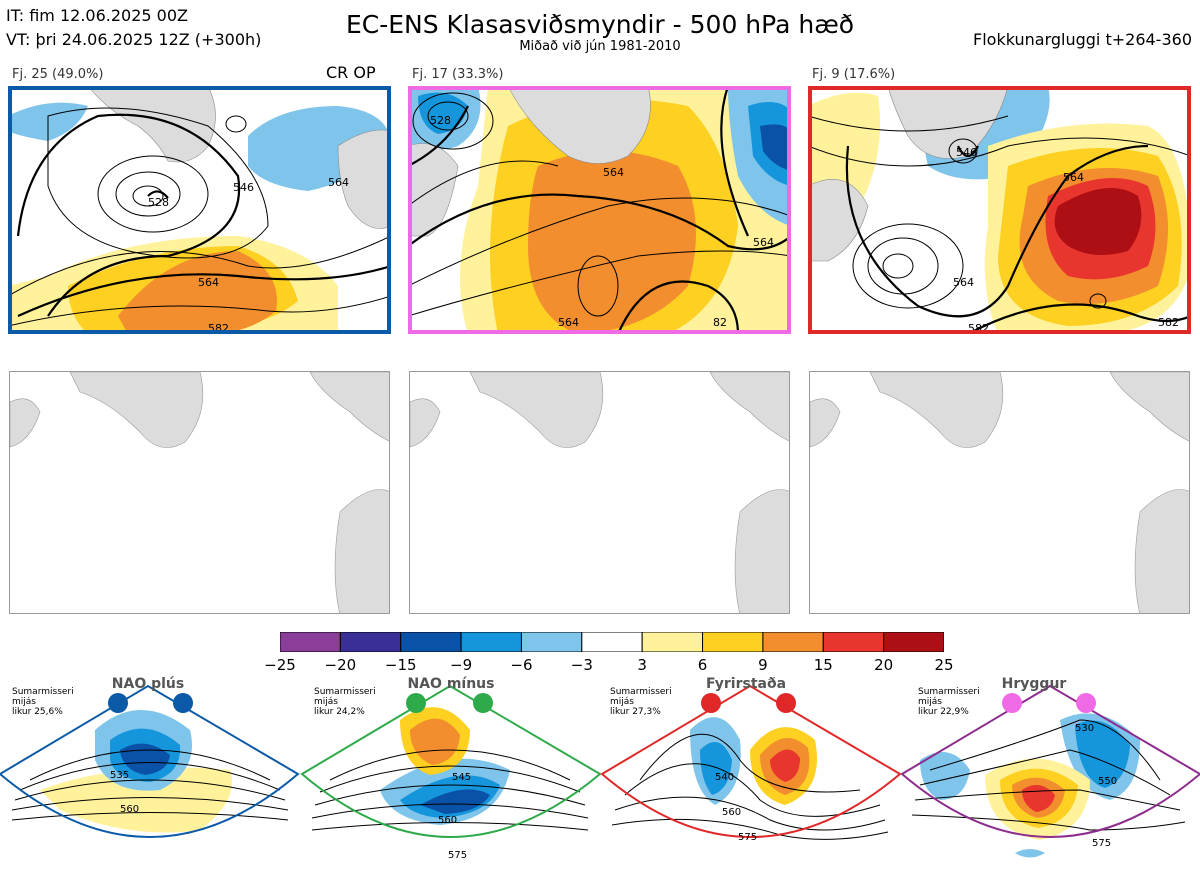 Image resolution: width=1200 pixels, height=871 pixels. Describe the element at coordinates (641, 702) in the screenshot. I see `regime-3-note: Sumarmisseri mijás likur 27,3%` at that location.